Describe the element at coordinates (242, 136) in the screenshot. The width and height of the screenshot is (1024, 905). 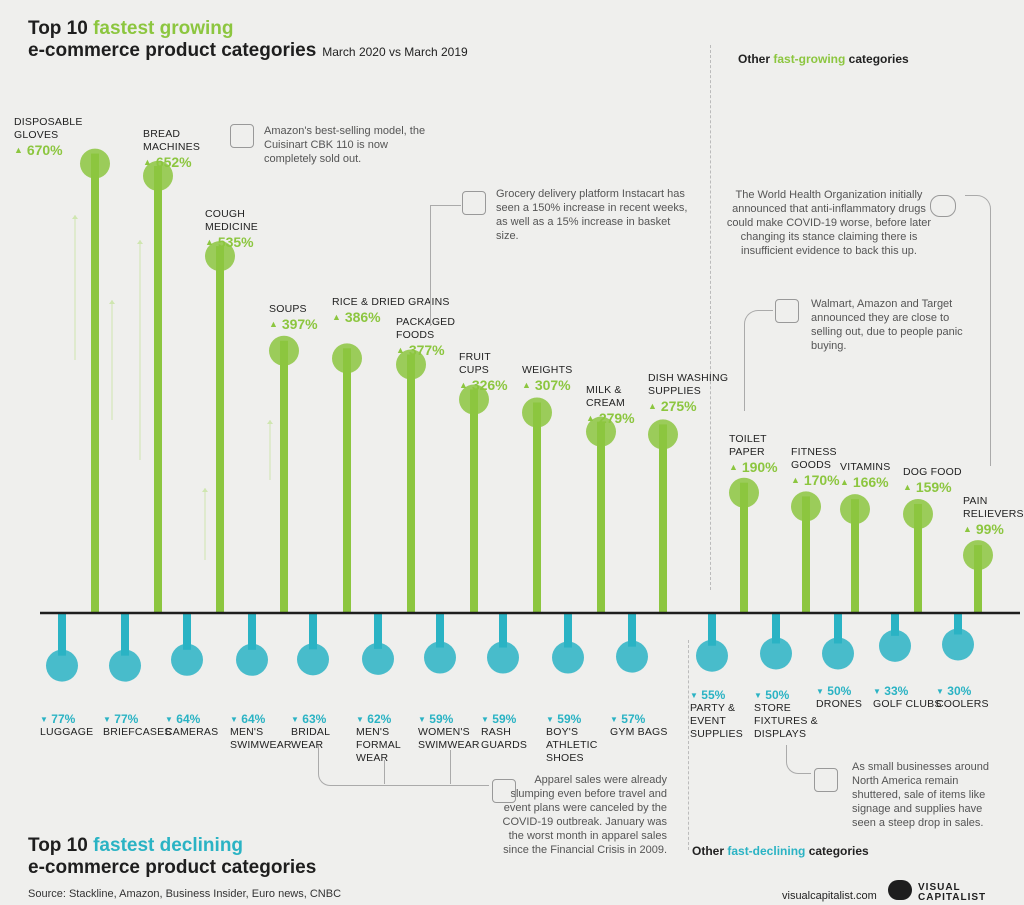
I see `bread-icon` at that location.